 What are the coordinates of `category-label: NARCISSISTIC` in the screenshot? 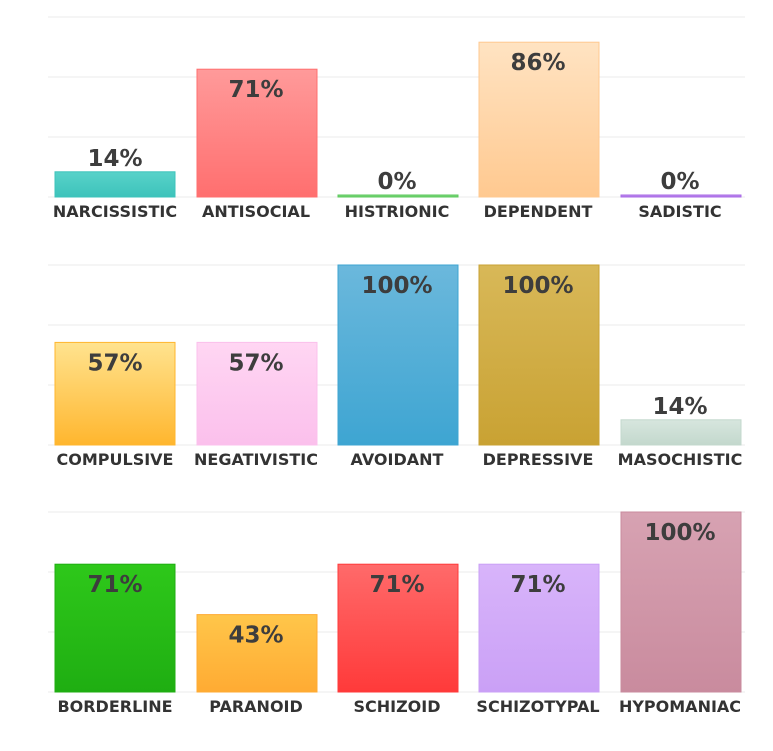 It's located at (115, 211).